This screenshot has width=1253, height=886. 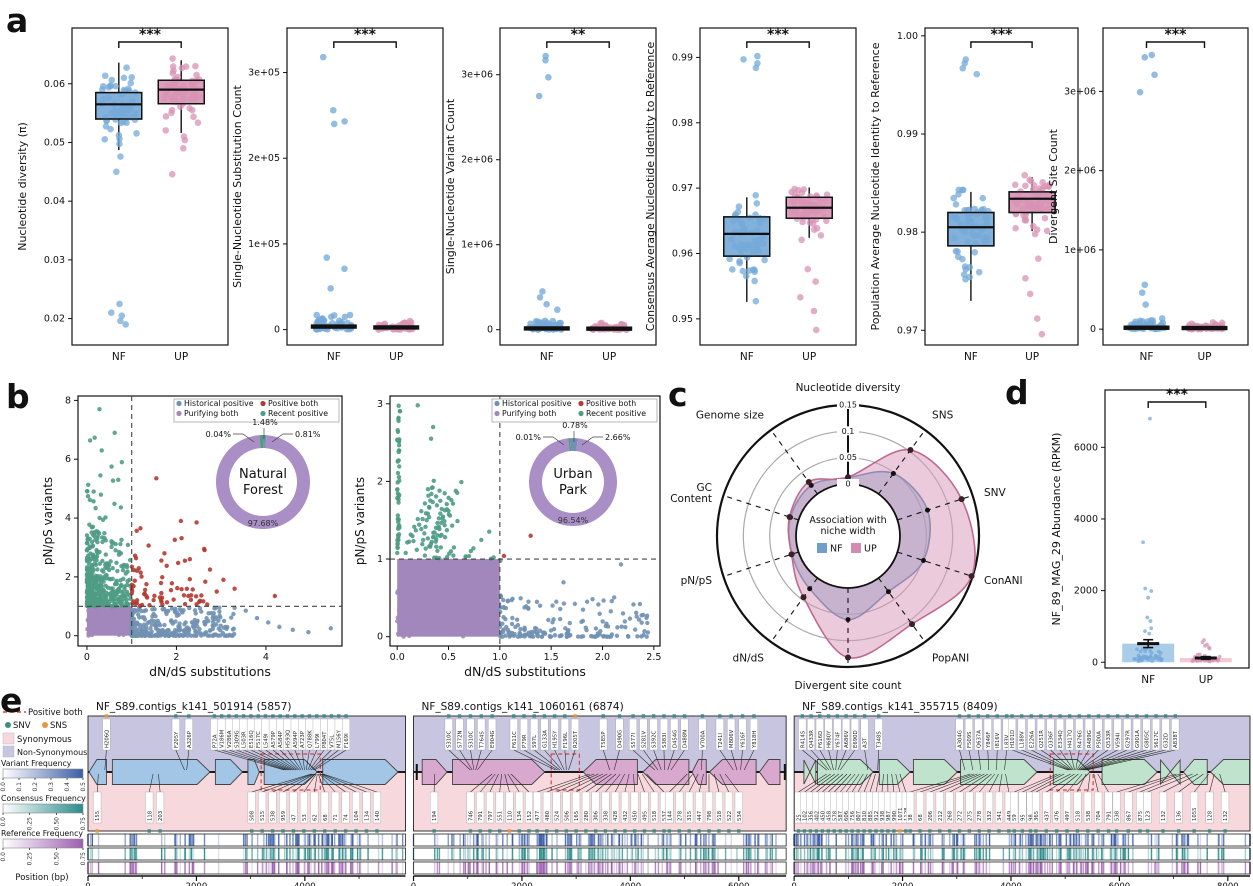 I want to click on svg-text: 356, so click(x=811, y=815).